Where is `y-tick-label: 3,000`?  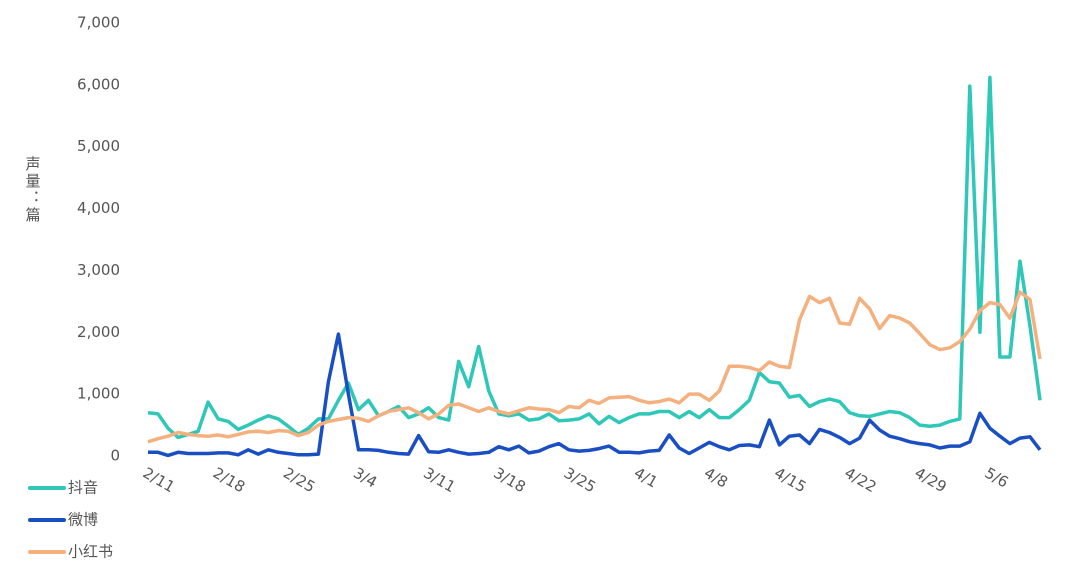 y-tick-label: 3,000 is located at coordinates (98, 270).